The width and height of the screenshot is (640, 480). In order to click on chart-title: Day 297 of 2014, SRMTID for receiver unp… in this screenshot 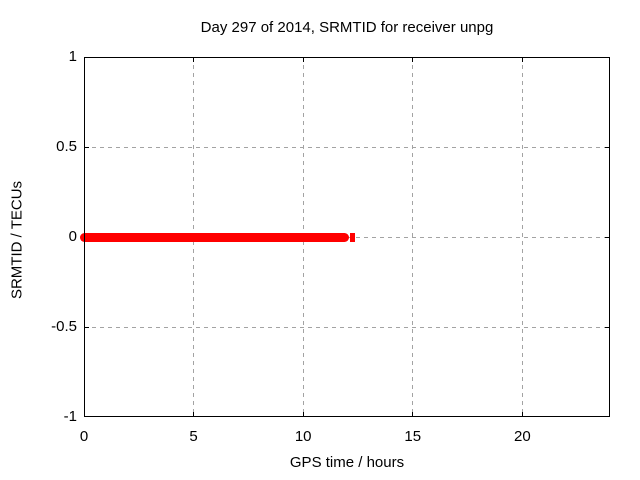, I will do `click(347, 27)`.